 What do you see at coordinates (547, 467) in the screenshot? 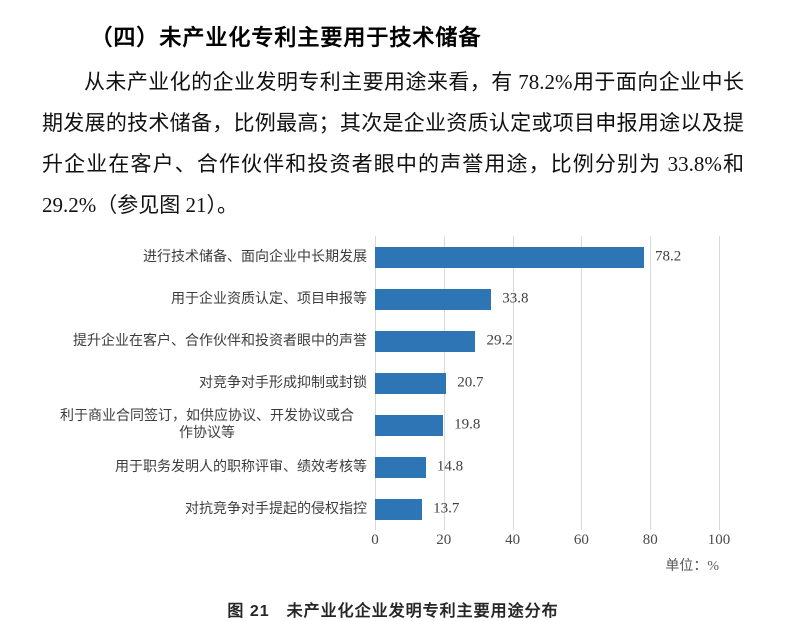
I see `bar-track: 14.8` at bounding box center [547, 467].